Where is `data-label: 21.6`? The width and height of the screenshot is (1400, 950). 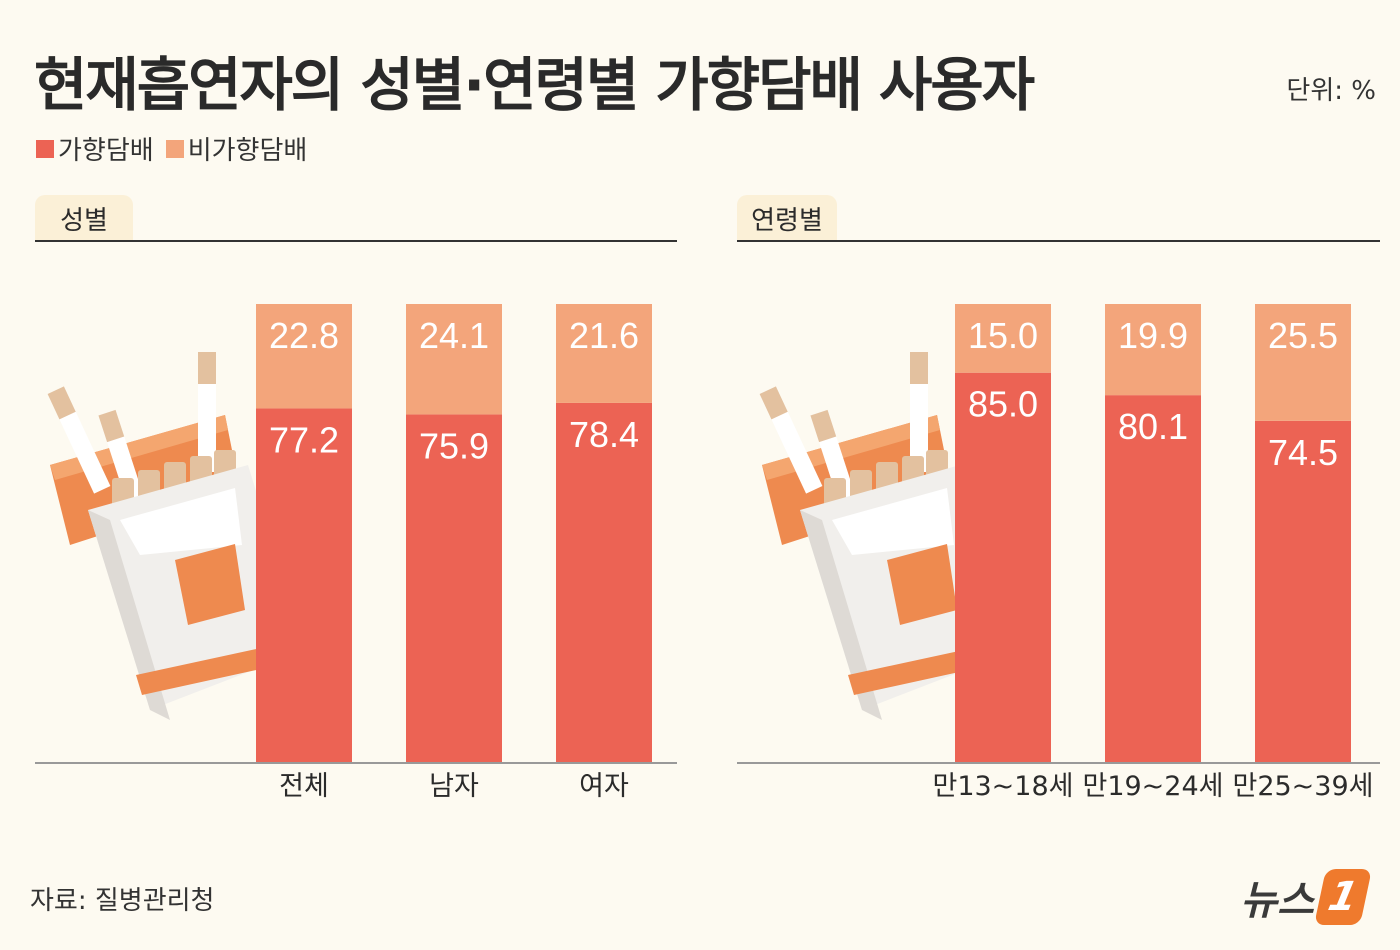
data-label: 21.6 is located at coordinates (604, 335).